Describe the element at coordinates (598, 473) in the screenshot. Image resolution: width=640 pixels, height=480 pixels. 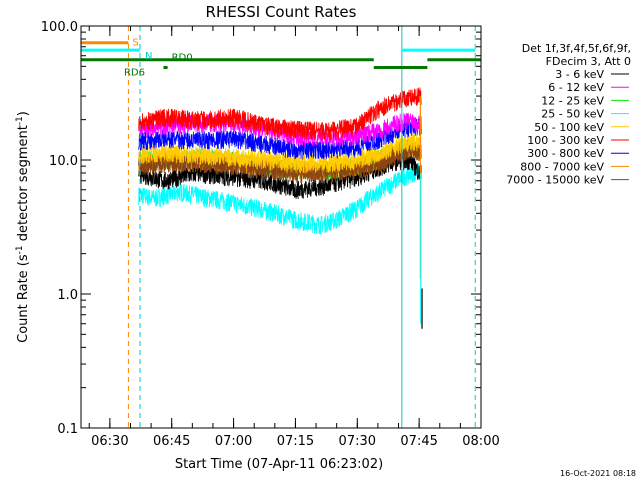
I see `timestamp: 16-Oct-2021 08:18` at that location.